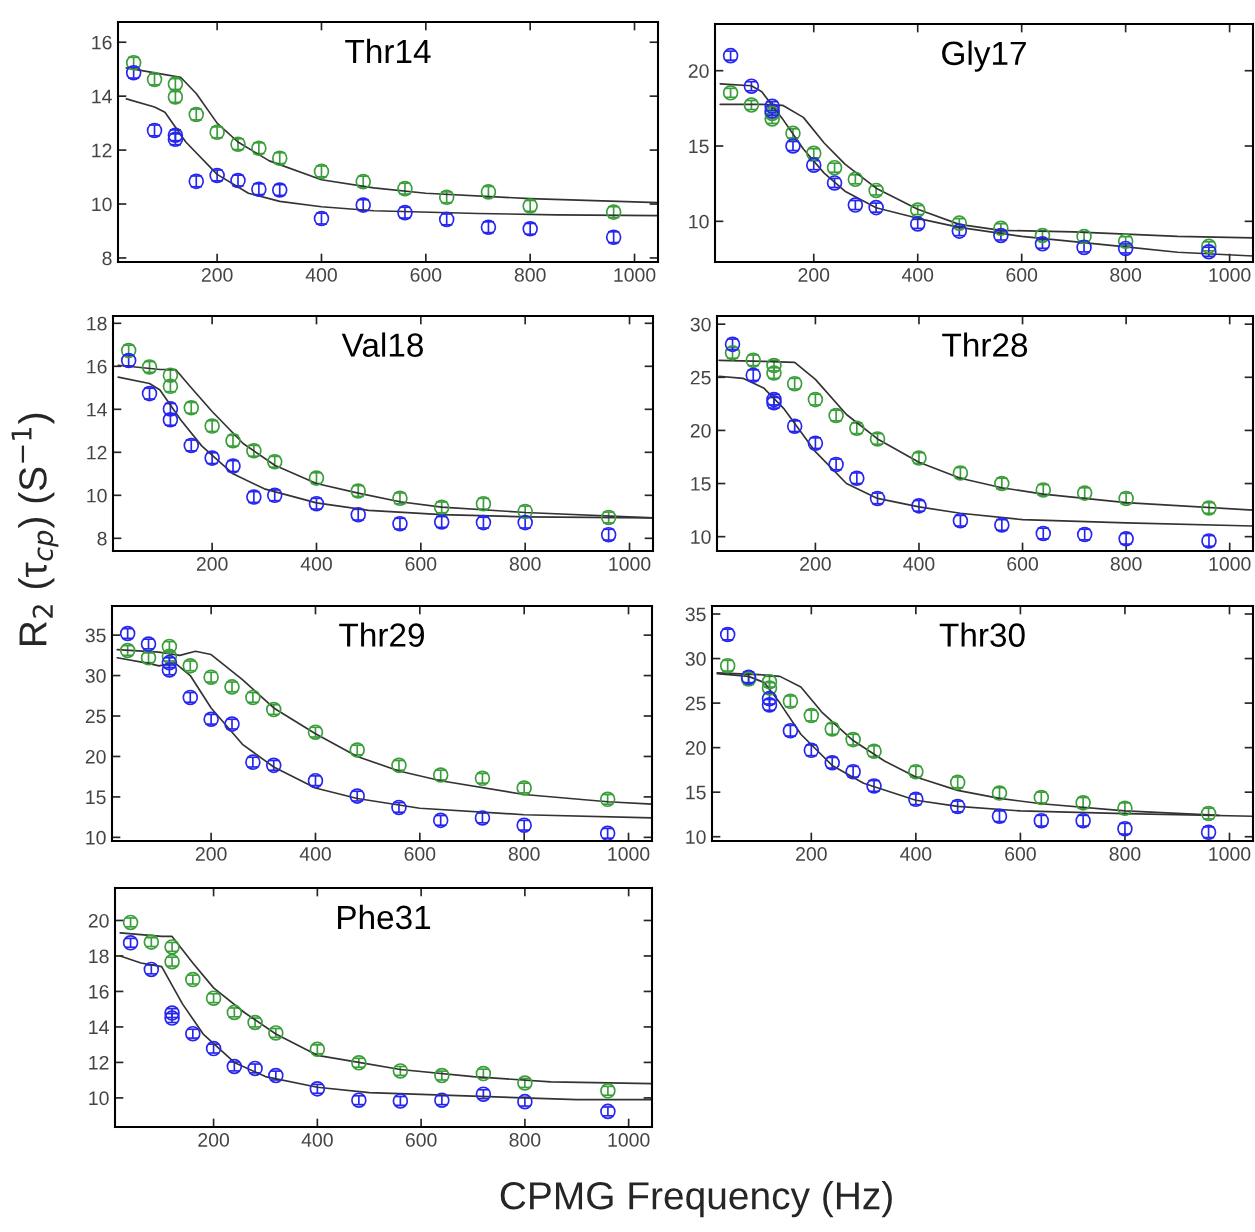 This screenshot has height=1232, width=1255. What do you see at coordinates (982, 634) in the screenshot?
I see `chart-title: Thr30` at bounding box center [982, 634].